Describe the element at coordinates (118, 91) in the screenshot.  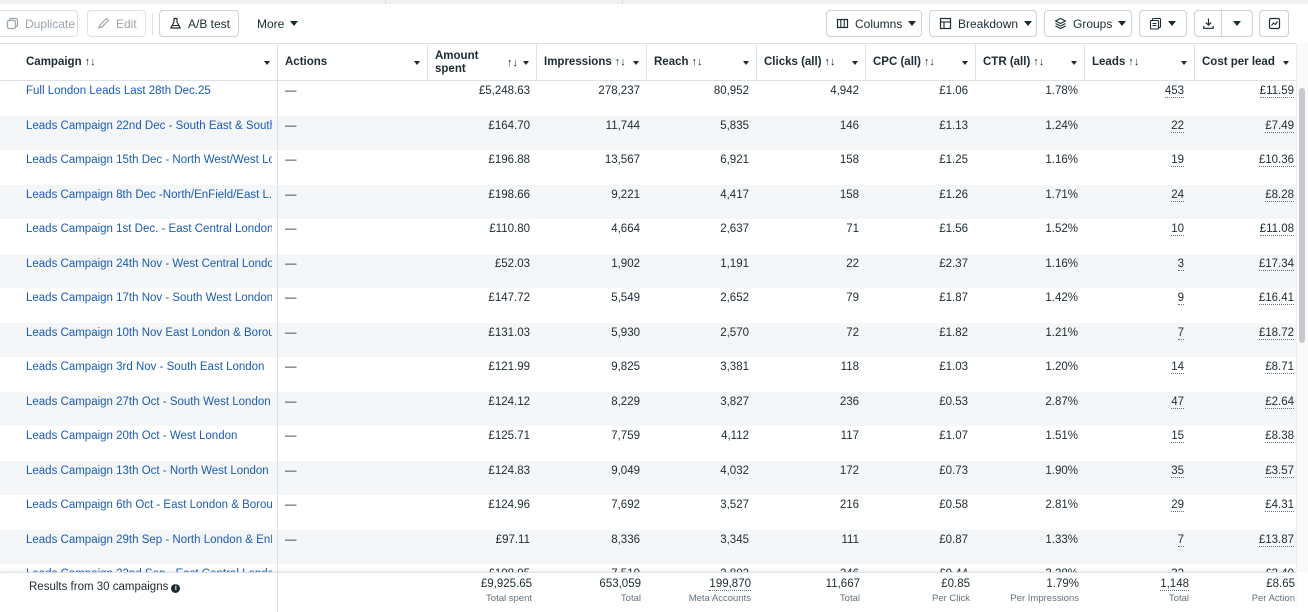
I see `campaign-name-link: Full London Leads Last 28th Dec.25` at that location.